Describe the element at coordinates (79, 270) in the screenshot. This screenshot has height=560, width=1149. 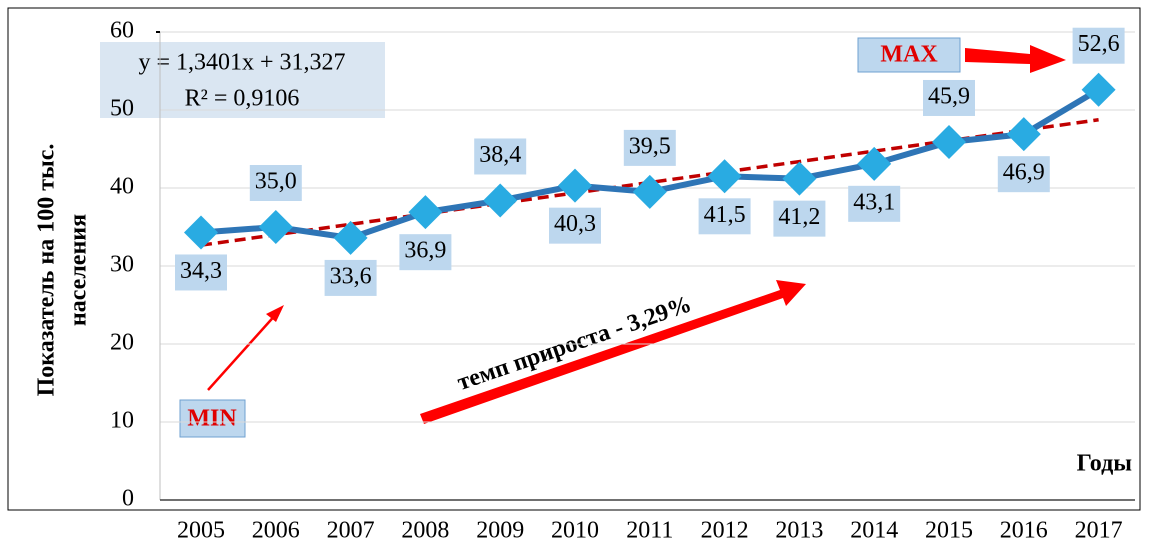
I see `y-axis-label: населения` at that location.